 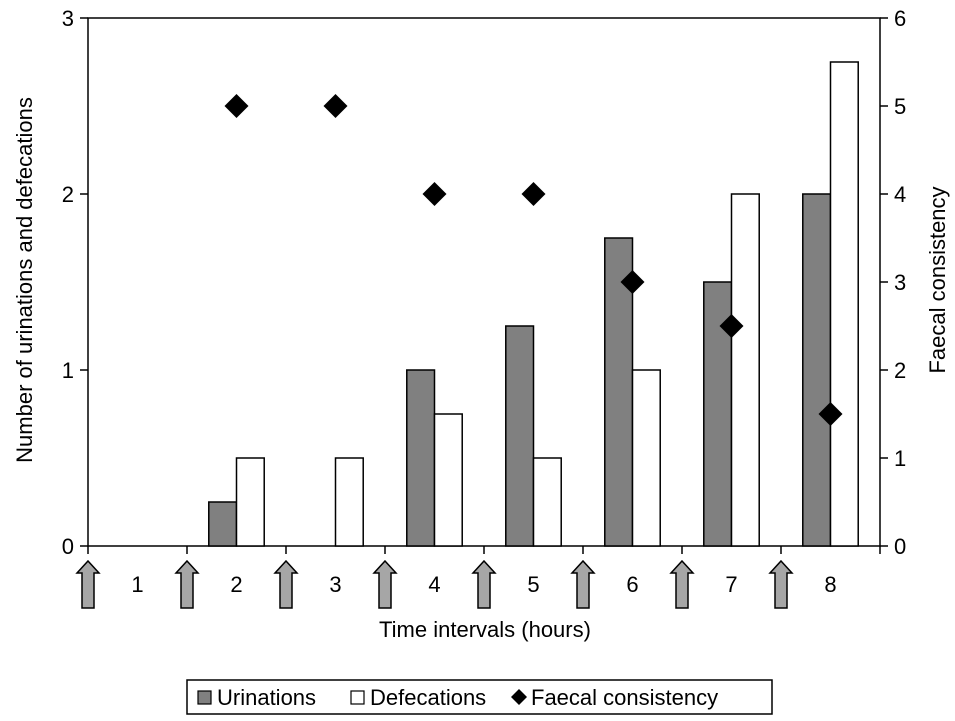 I want to click on y2-axis-label: Faecal consistency, so click(x=937, y=279).